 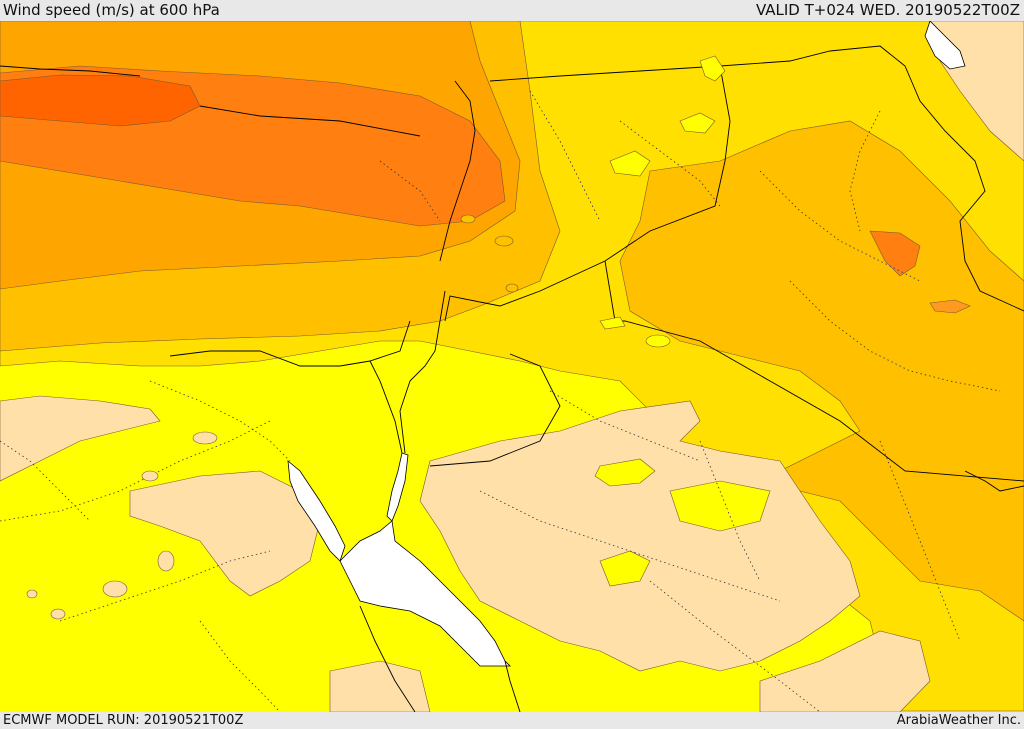 I want to click on lakes-islands, so click(x=122, y=525).